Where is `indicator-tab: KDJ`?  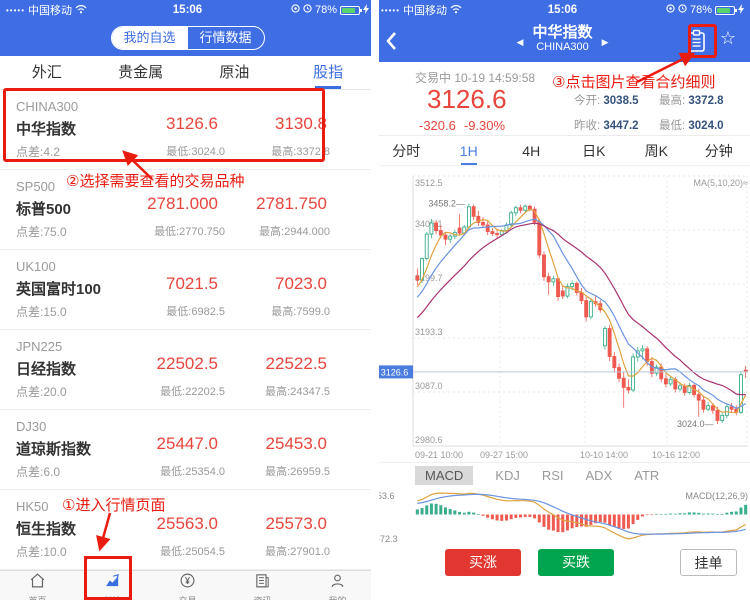 indicator-tab: KDJ is located at coordinates (507, 475).